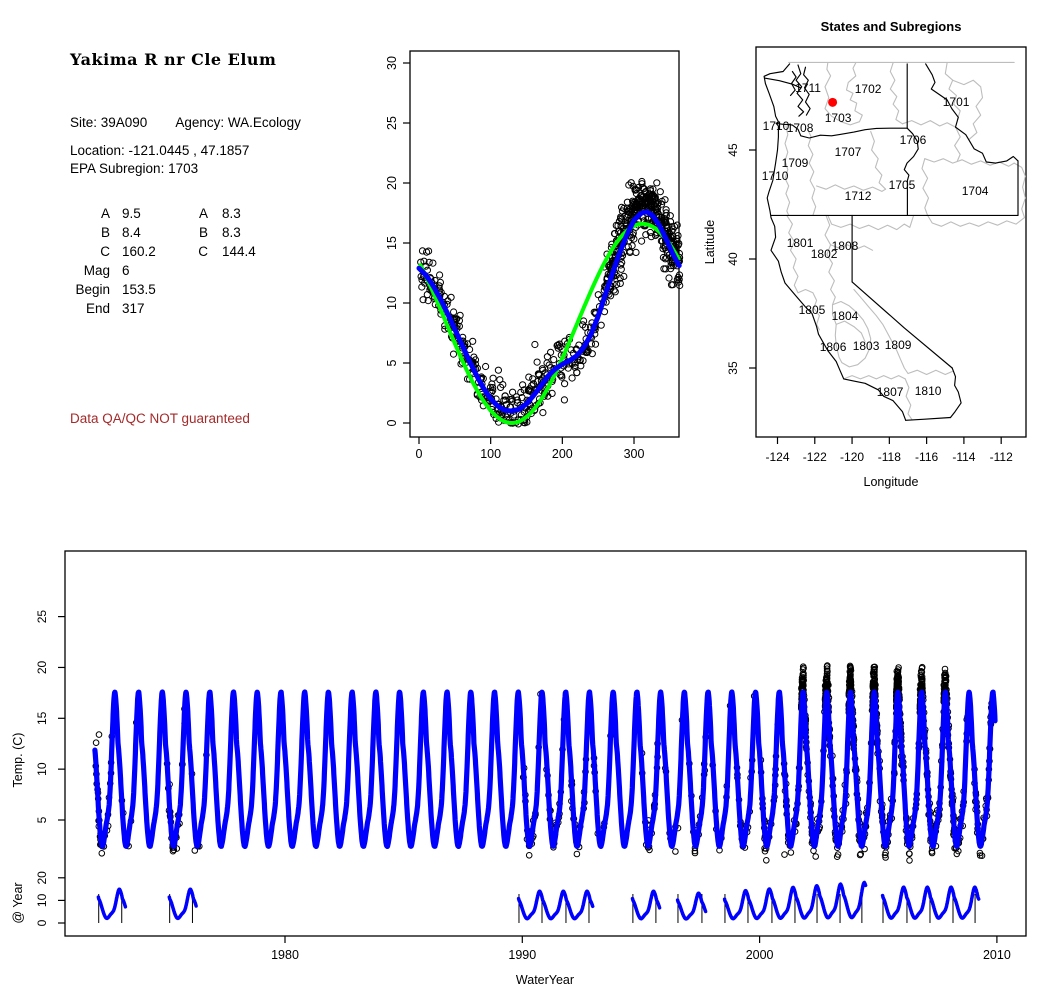 This screenshot has width=1038, height=1001. I want to click on param-row: Begin 153.5, so click(115, 289).